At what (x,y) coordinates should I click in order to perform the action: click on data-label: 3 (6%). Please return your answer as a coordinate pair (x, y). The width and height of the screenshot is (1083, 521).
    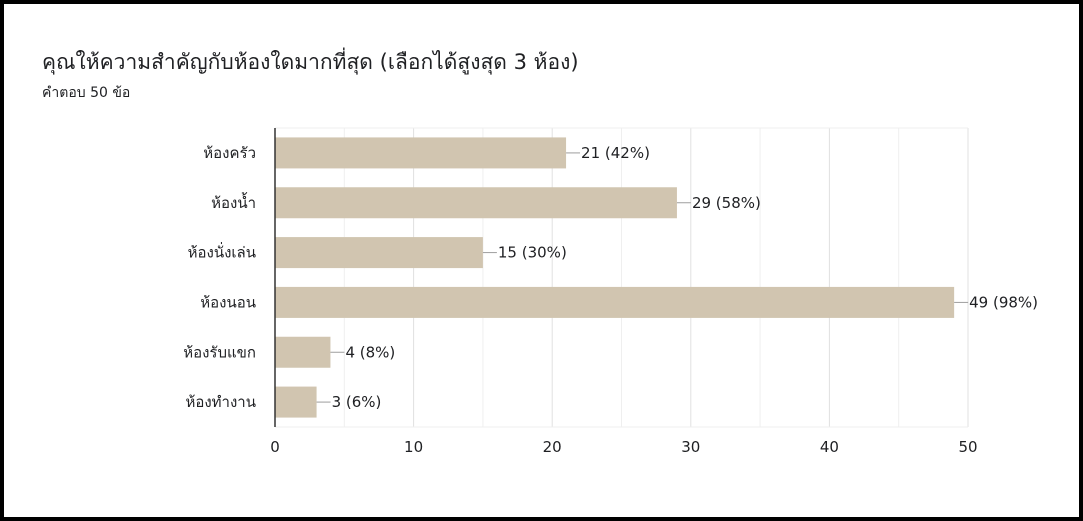
    Looking at the image, I should click on (357, 402).